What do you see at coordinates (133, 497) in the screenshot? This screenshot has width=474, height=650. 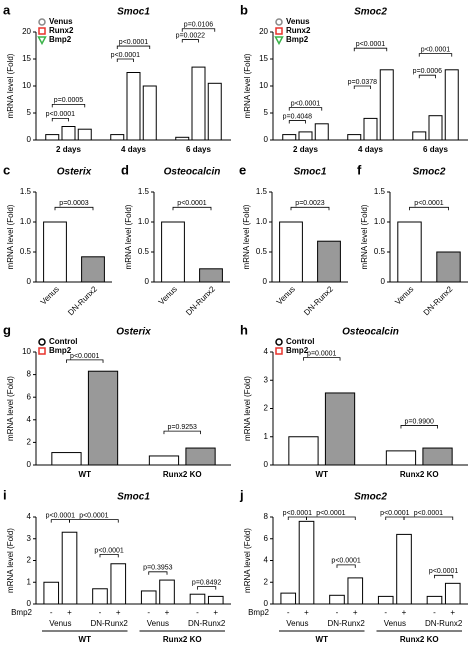 I see `chart-title: Smoc1` at bounding box center [133, 497].